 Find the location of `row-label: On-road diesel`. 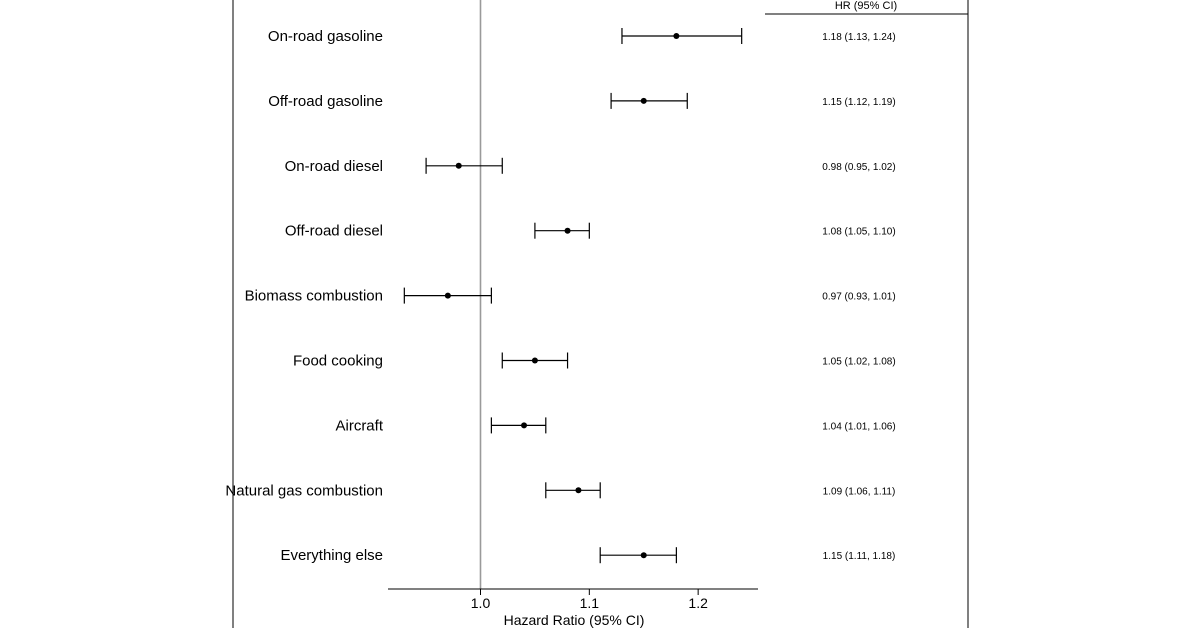

row-label: On-road diesel is located at coordinates (334, 166).